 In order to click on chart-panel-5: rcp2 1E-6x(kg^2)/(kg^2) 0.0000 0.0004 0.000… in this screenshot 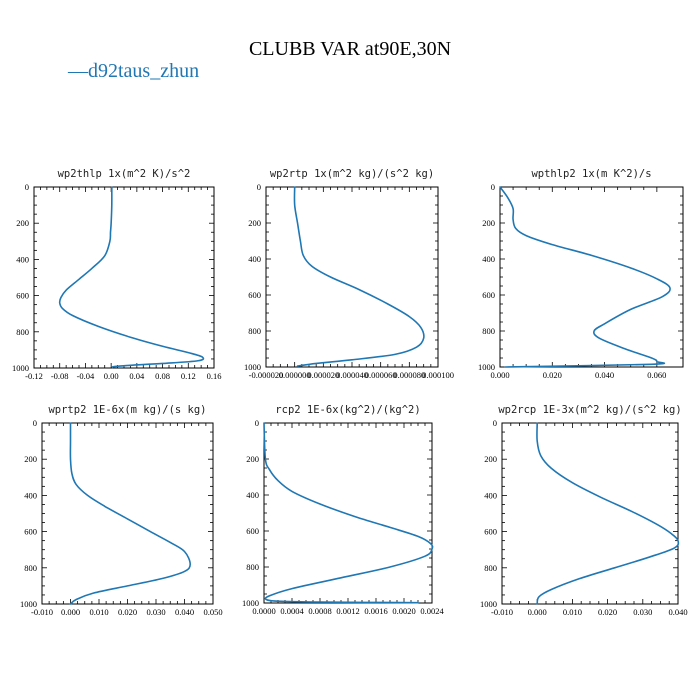, I will do `click(343, 510)`.